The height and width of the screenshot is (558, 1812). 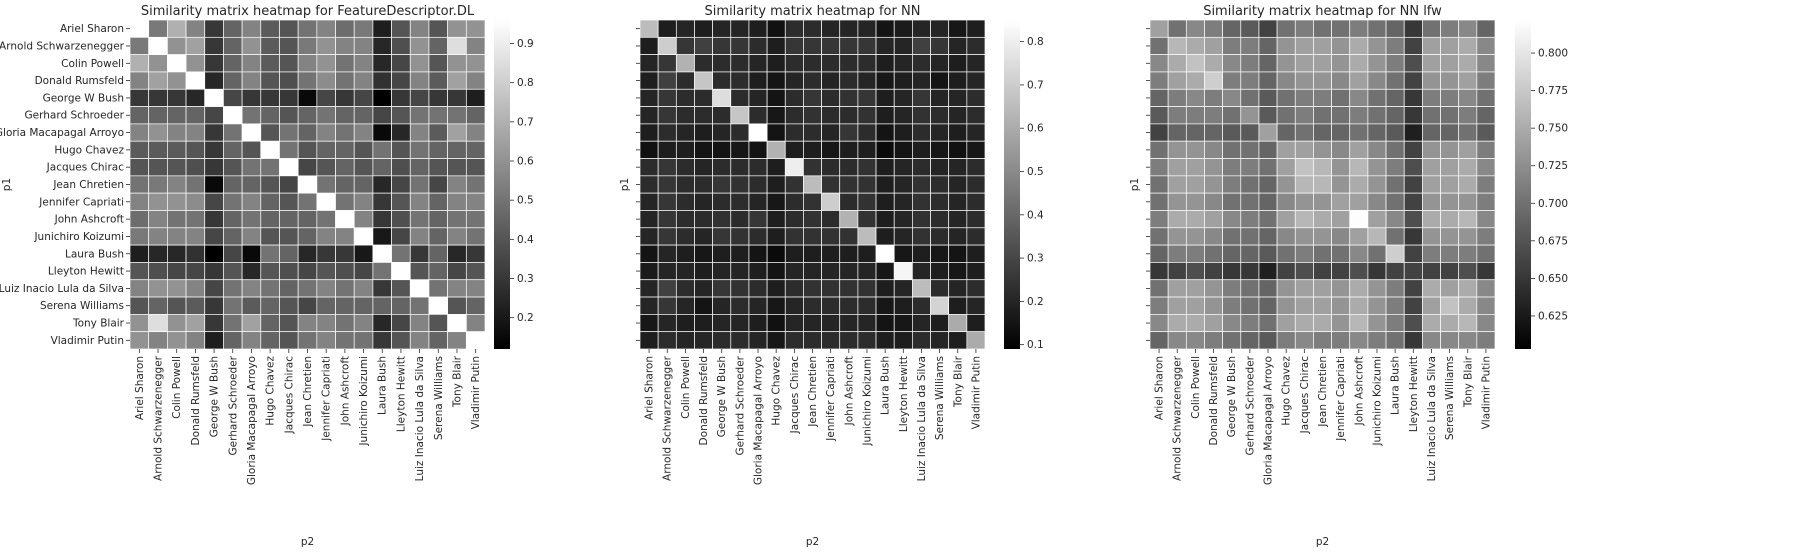 I want to click on y-tick-label: George W Bush, so click(x=83, y=98).